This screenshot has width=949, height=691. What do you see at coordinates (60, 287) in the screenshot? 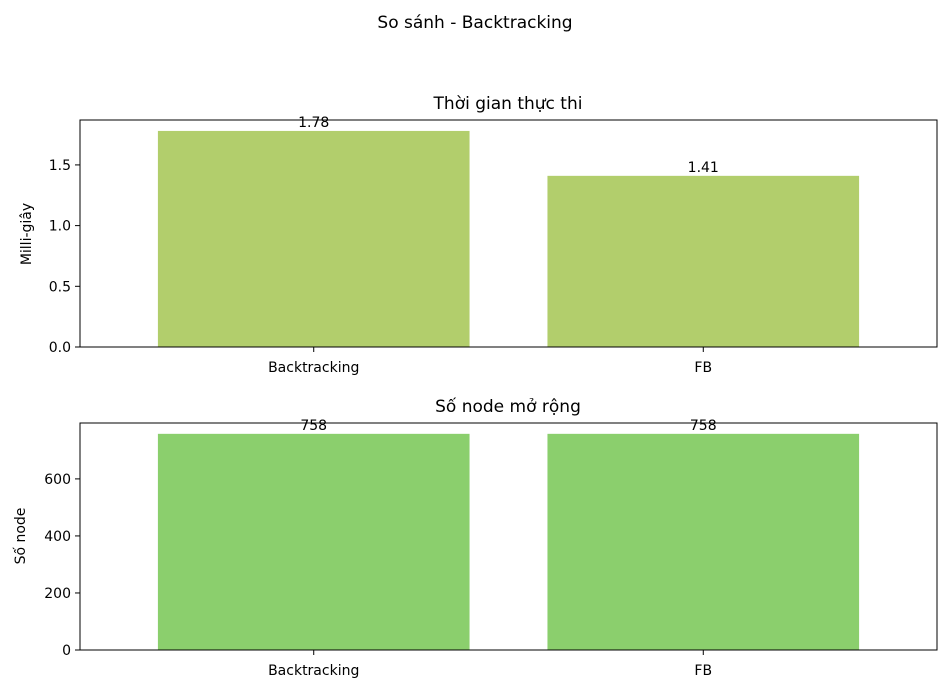
I see `y-tick-label: 0.5` at bounding box center [60, 287].